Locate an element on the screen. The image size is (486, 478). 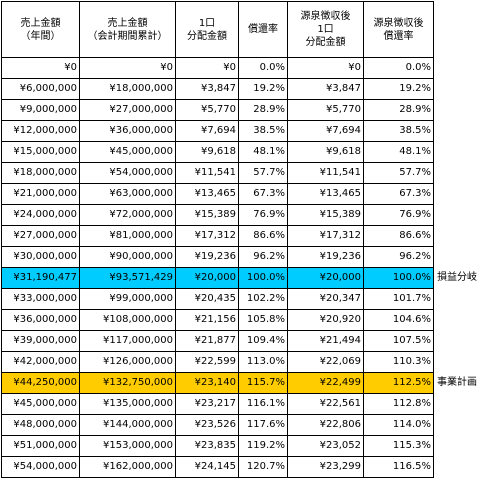
cumulative-sales-cell: ¥72,000,000 is located at coordinates (127, 215).